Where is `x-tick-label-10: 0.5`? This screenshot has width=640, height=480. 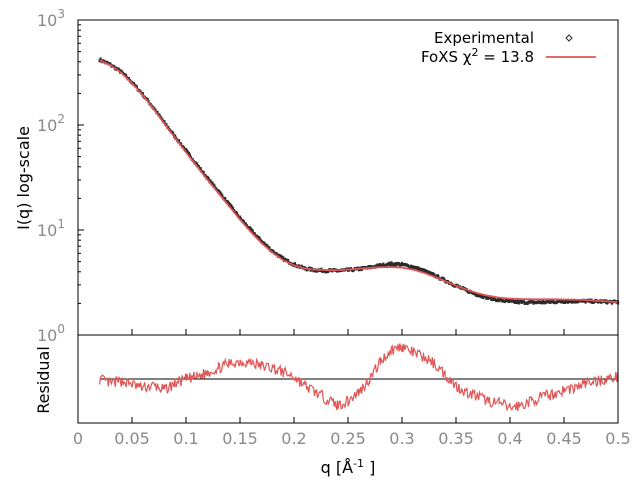
x-tick-label-10: 0.5 is located at coordinates (617, 438).